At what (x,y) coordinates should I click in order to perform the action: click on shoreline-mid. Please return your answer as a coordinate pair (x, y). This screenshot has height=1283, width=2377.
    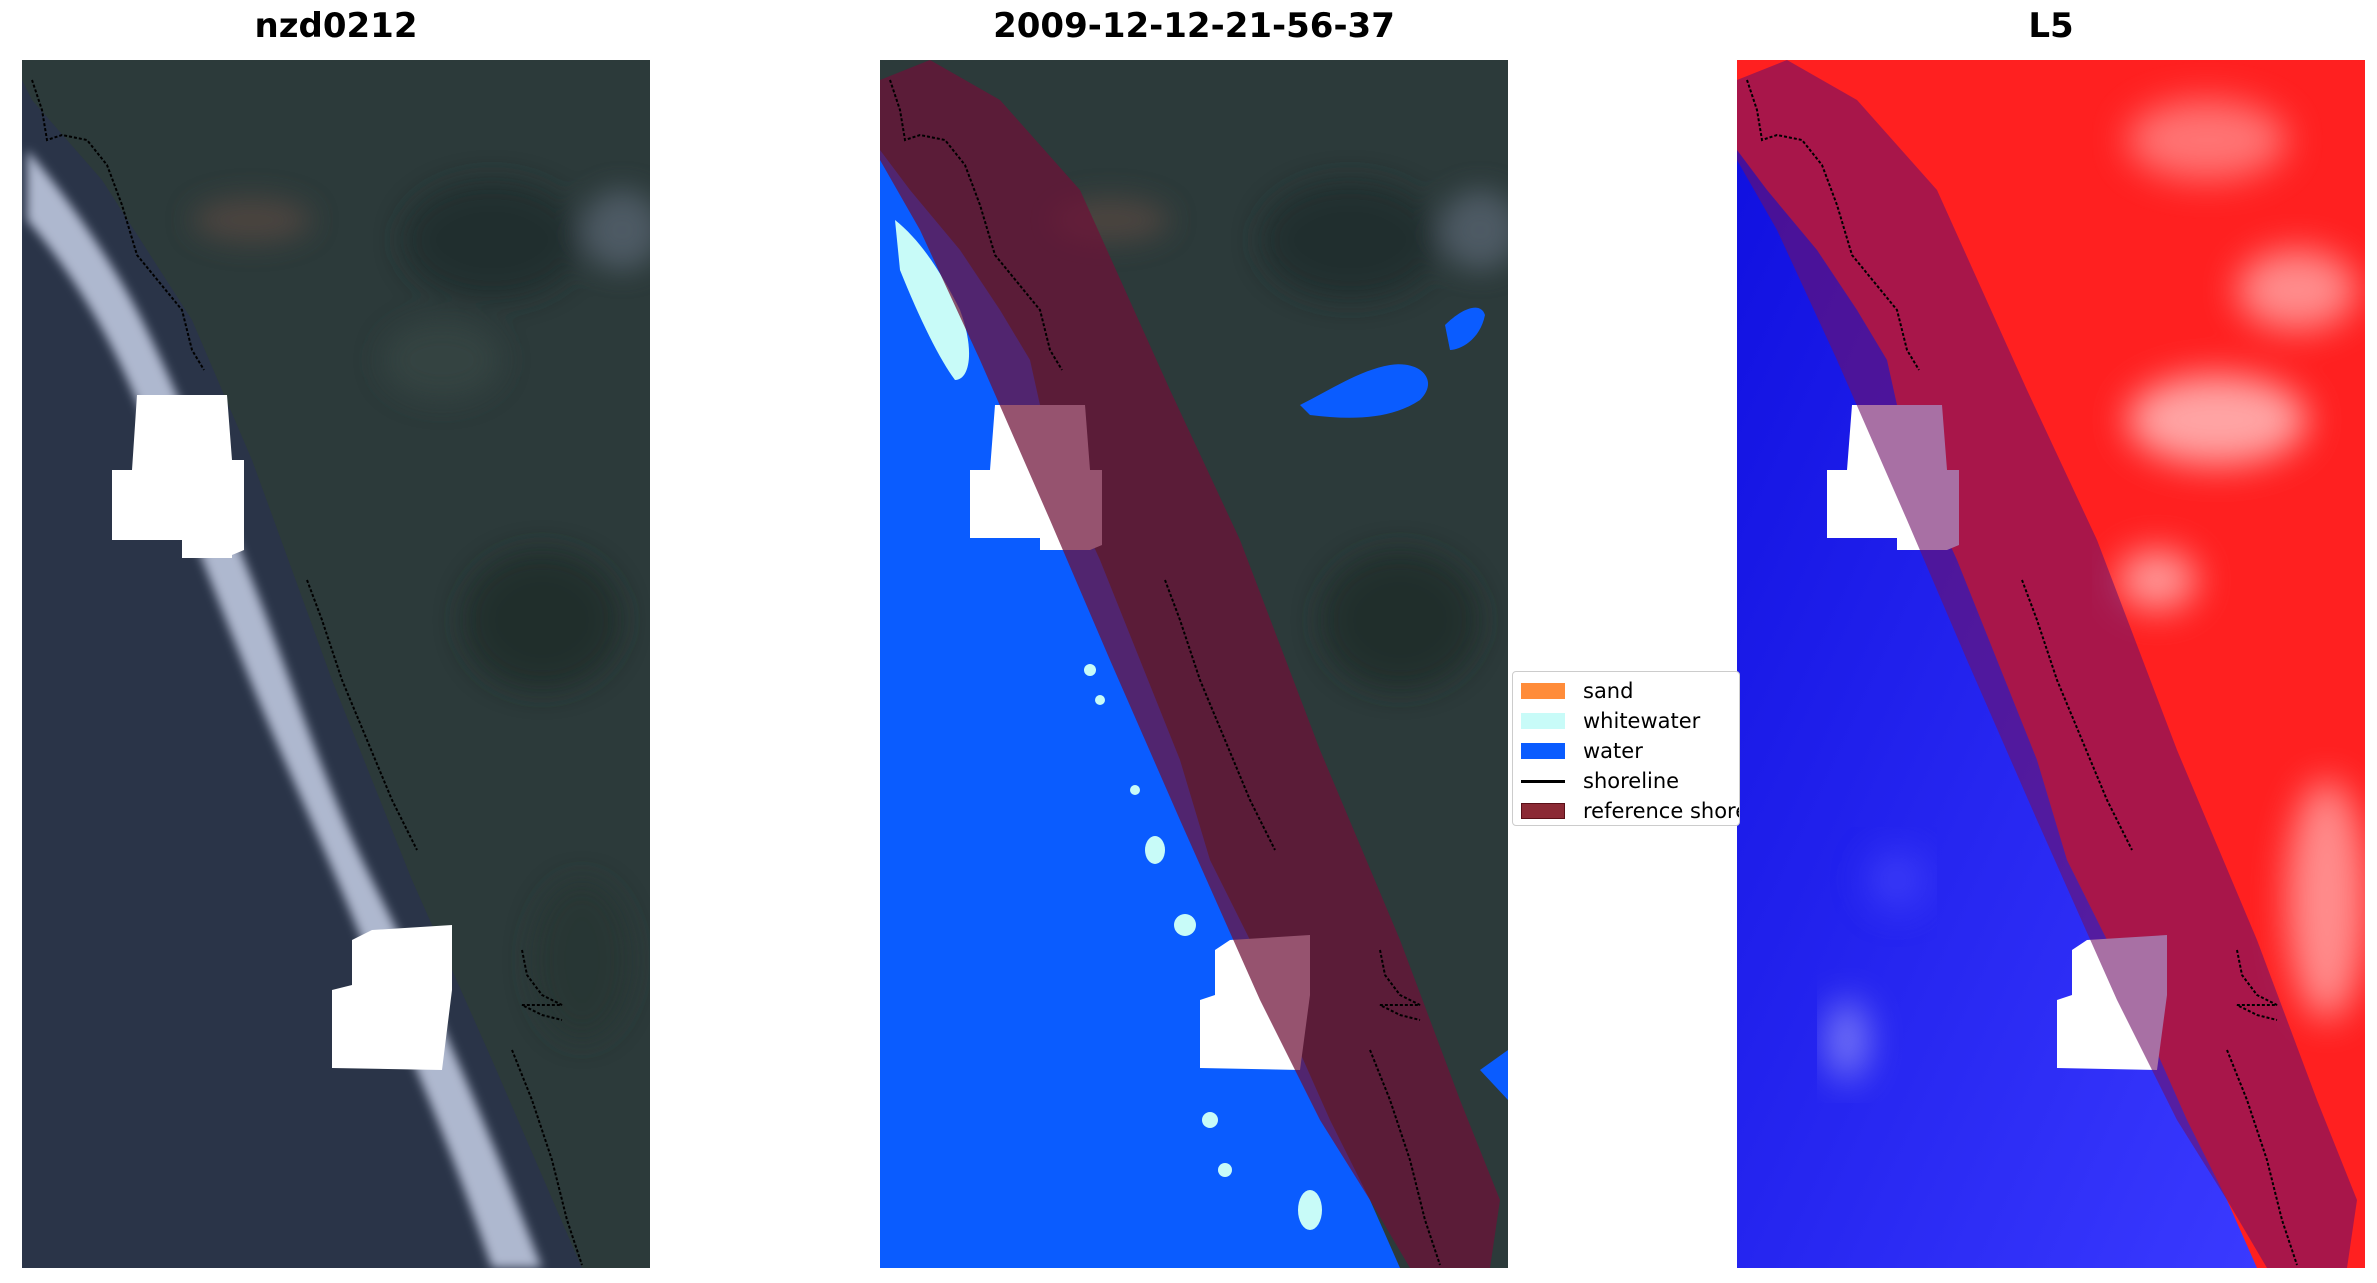
    Looking at the image, I should click on (362, 715).